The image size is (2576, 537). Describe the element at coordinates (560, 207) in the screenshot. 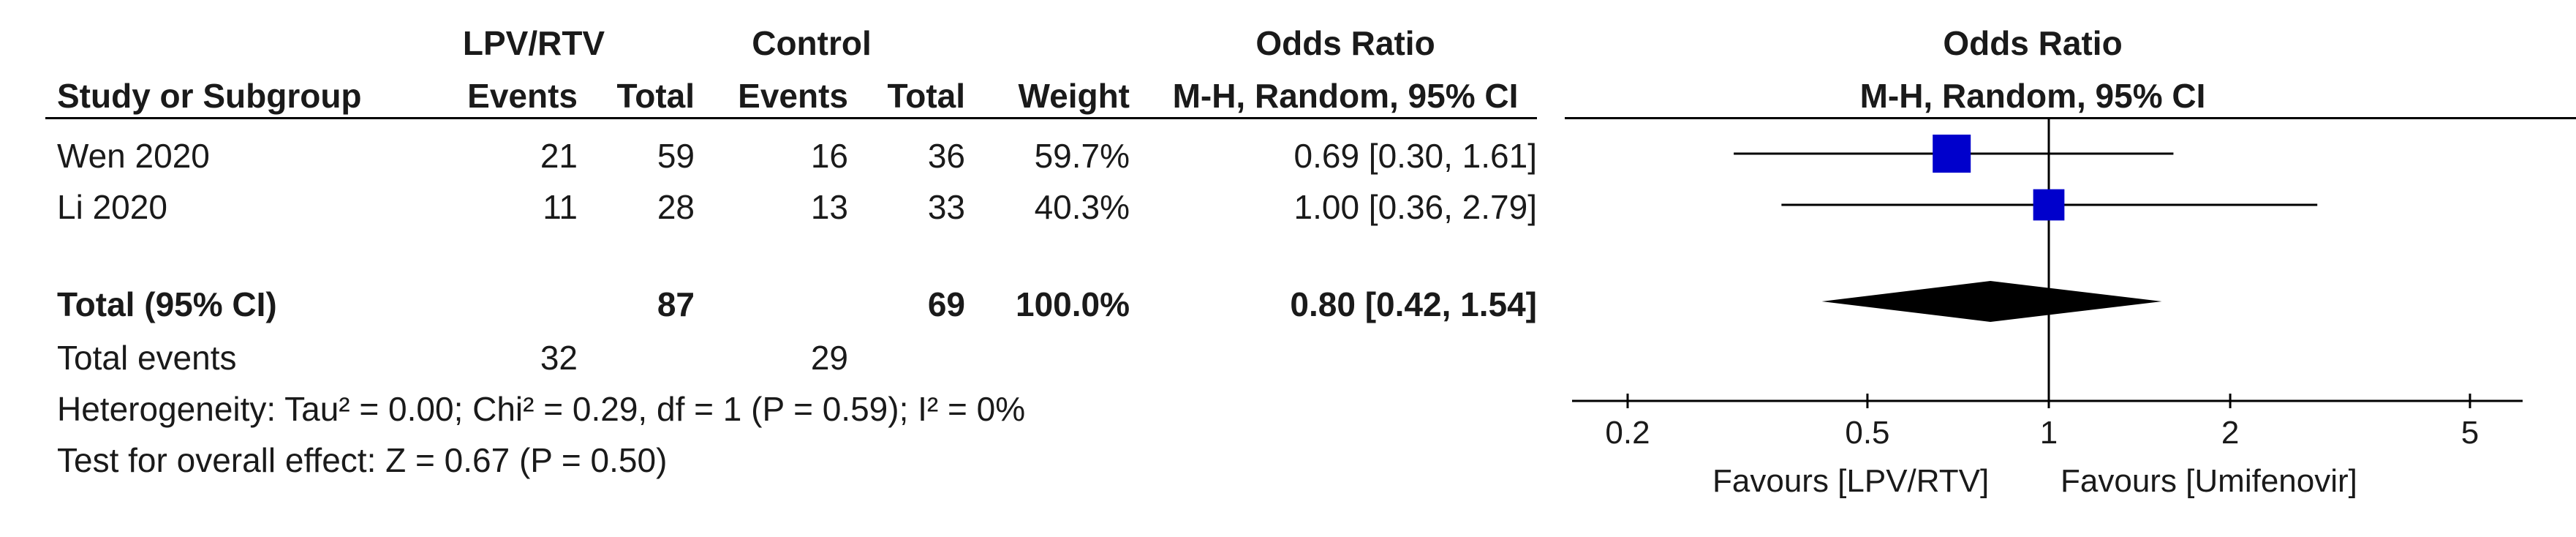

I see `exp-events-value: 11` at that location.